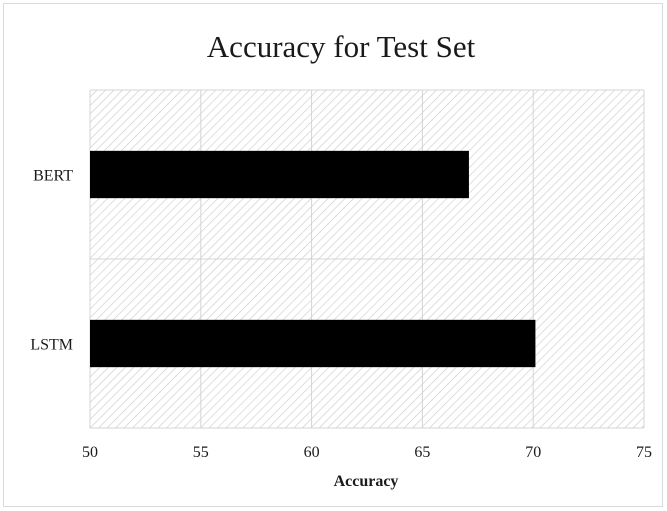 This screenshot has height=511, width=667. Describe the element at coordinates (341, 46) in the screenshot. I see `chart-title: Accuracy for Test Set` at that location.